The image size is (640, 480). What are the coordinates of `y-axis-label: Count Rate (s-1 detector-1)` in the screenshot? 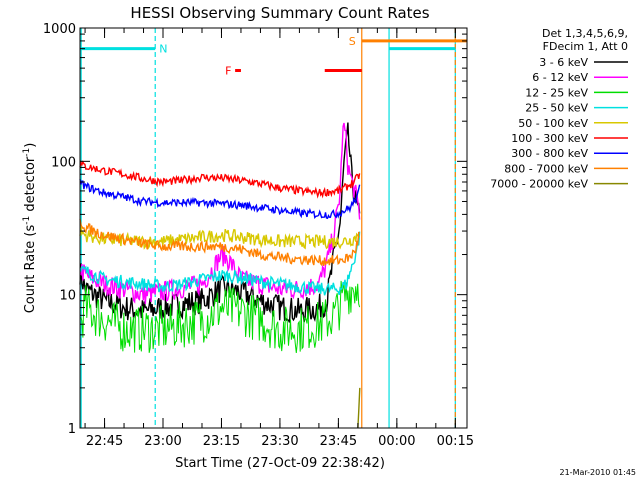 It's located at (30, 228).